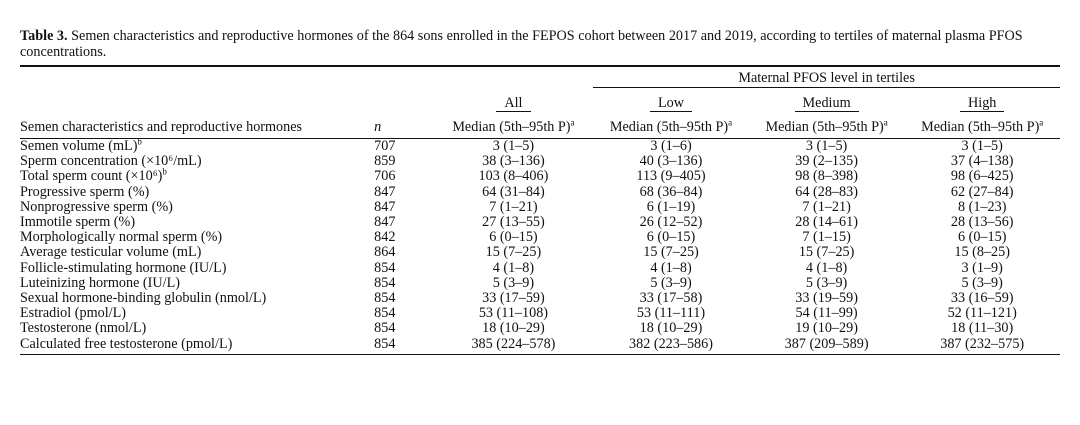 Image resolution: width=1080 pixels, height=425 pixels. I want to click on cell-medium: 7 (1–21), so click(826, 206).